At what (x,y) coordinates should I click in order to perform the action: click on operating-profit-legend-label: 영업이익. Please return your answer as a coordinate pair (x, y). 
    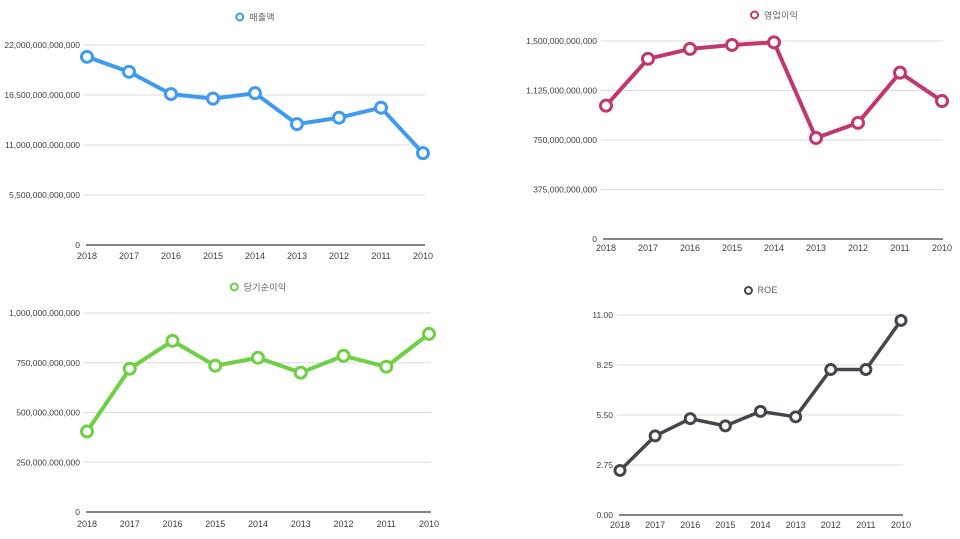
    Looking at the image, I should click on (781, 15).